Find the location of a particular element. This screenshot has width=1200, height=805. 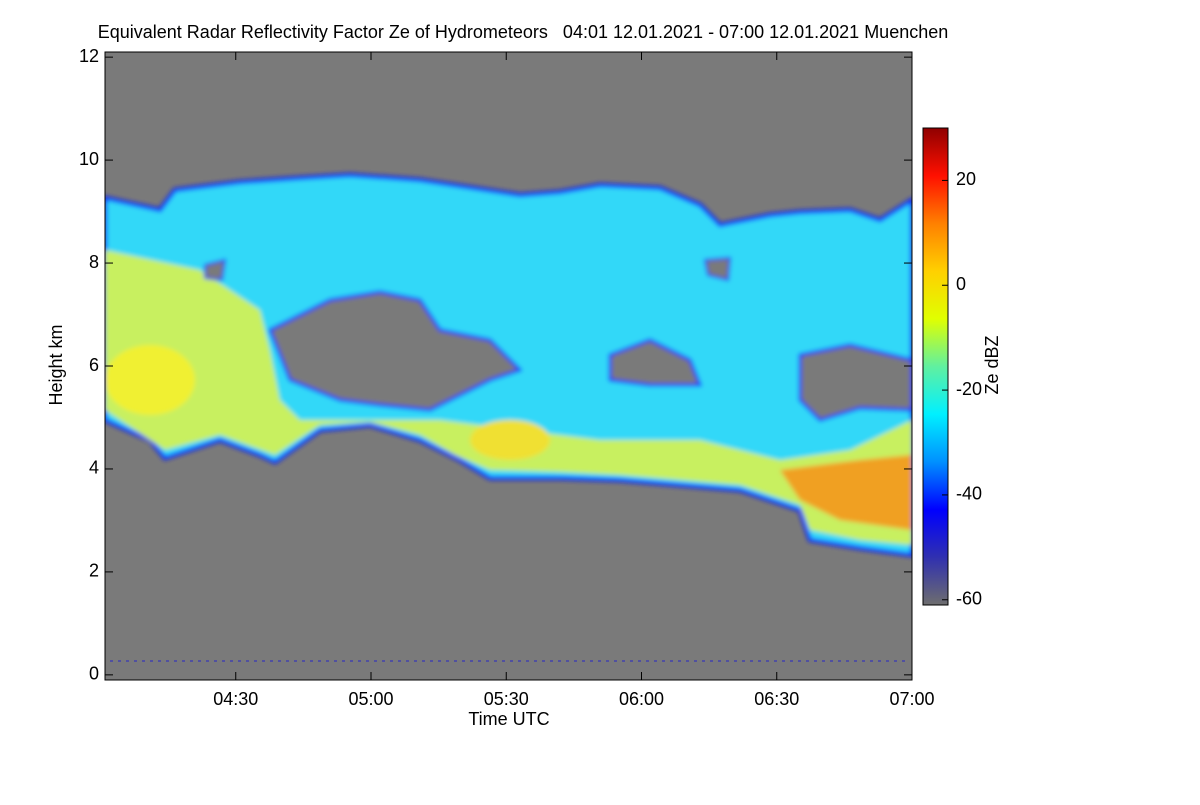

x-tick-label: 05:00 is located at coordinates (370, 699).